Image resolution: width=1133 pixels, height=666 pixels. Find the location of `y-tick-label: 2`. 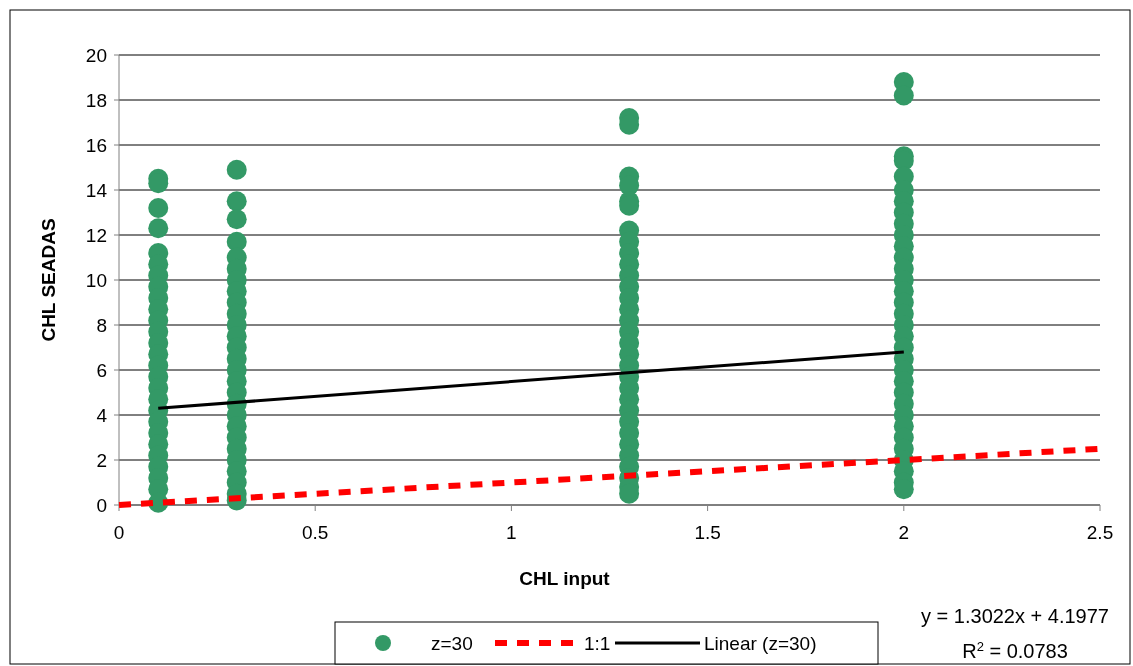

y-tick-label: 2 is located at coordinates (101, 460).